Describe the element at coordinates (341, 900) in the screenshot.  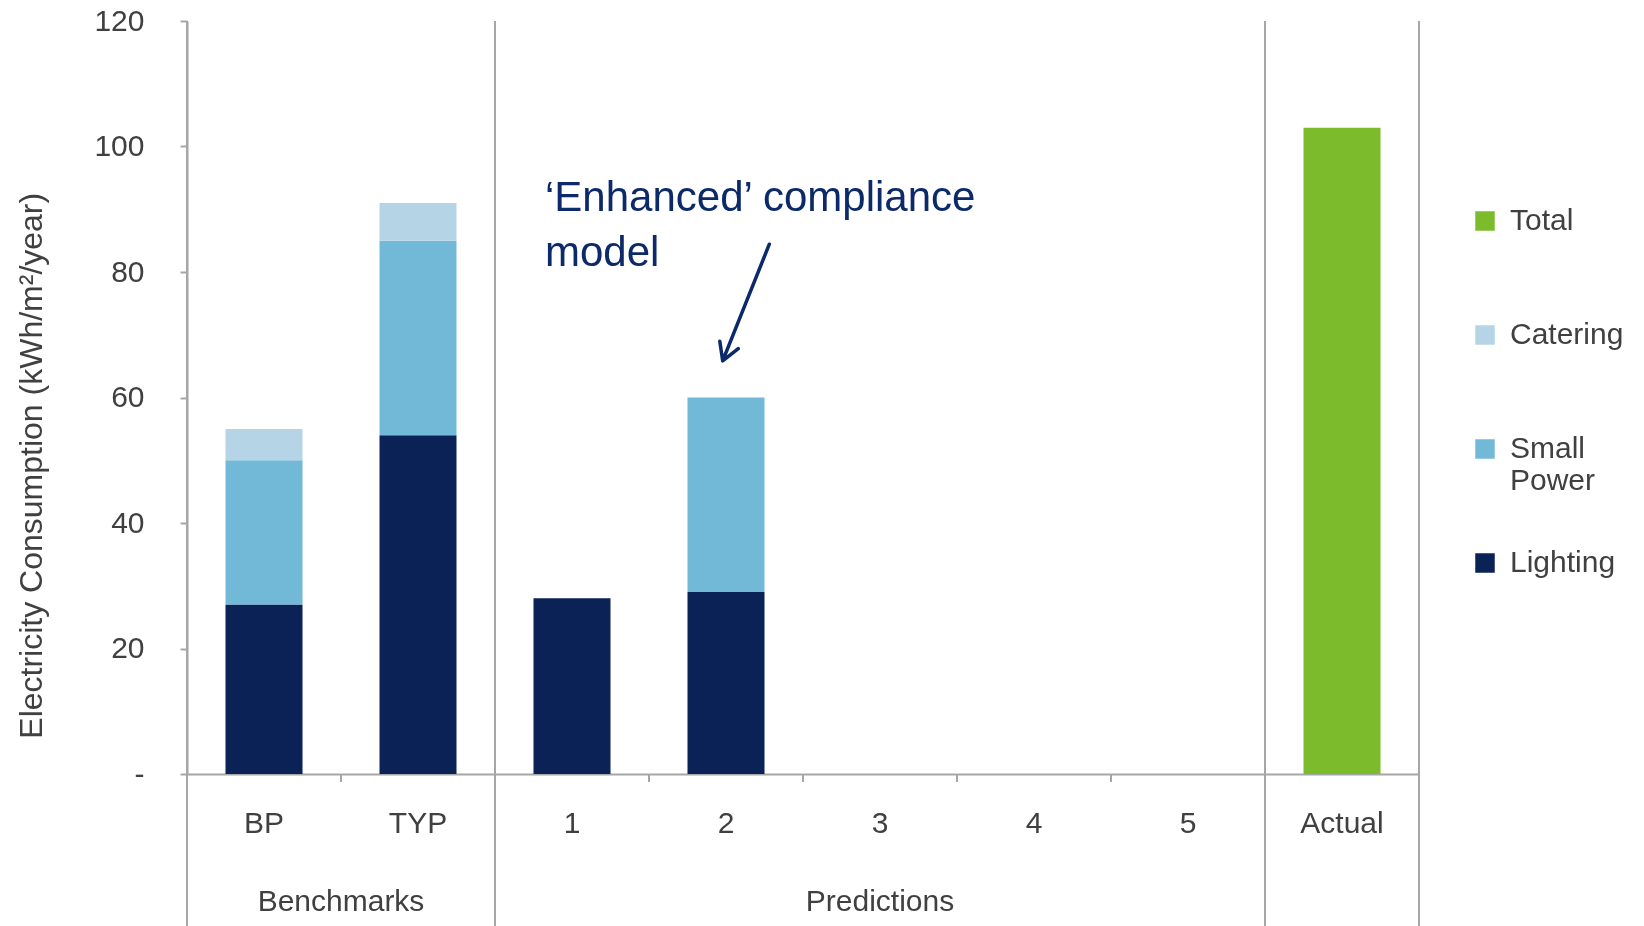
I see `text: Benchmarks` at that location.